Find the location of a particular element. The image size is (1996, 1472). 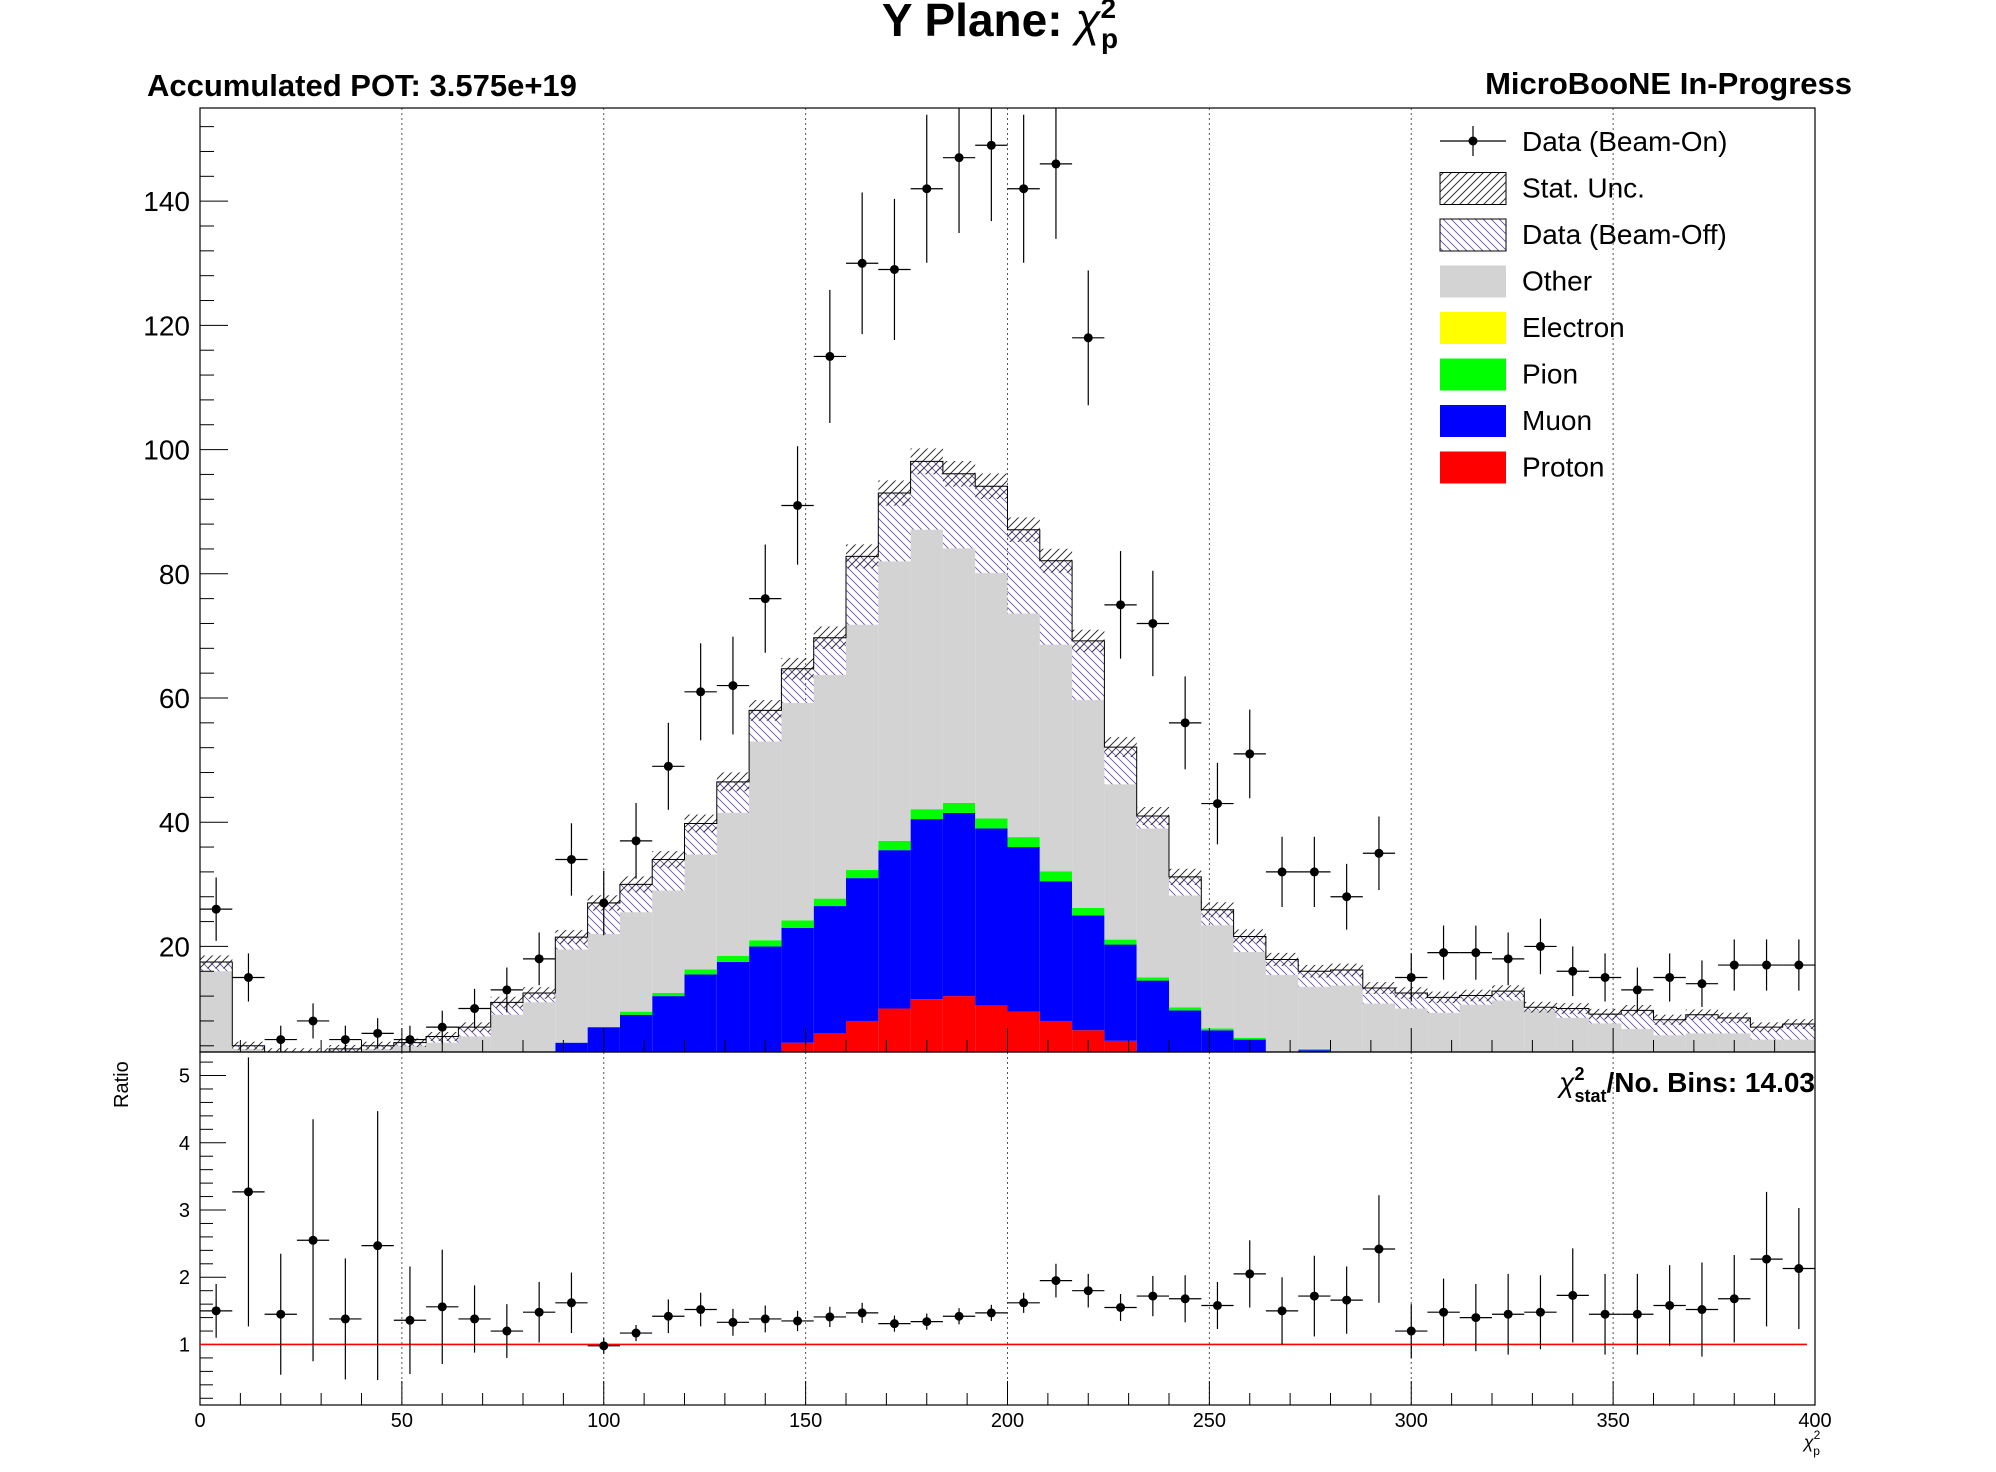

y-tick-label-20: 20 is located at coordinates (174, 946).